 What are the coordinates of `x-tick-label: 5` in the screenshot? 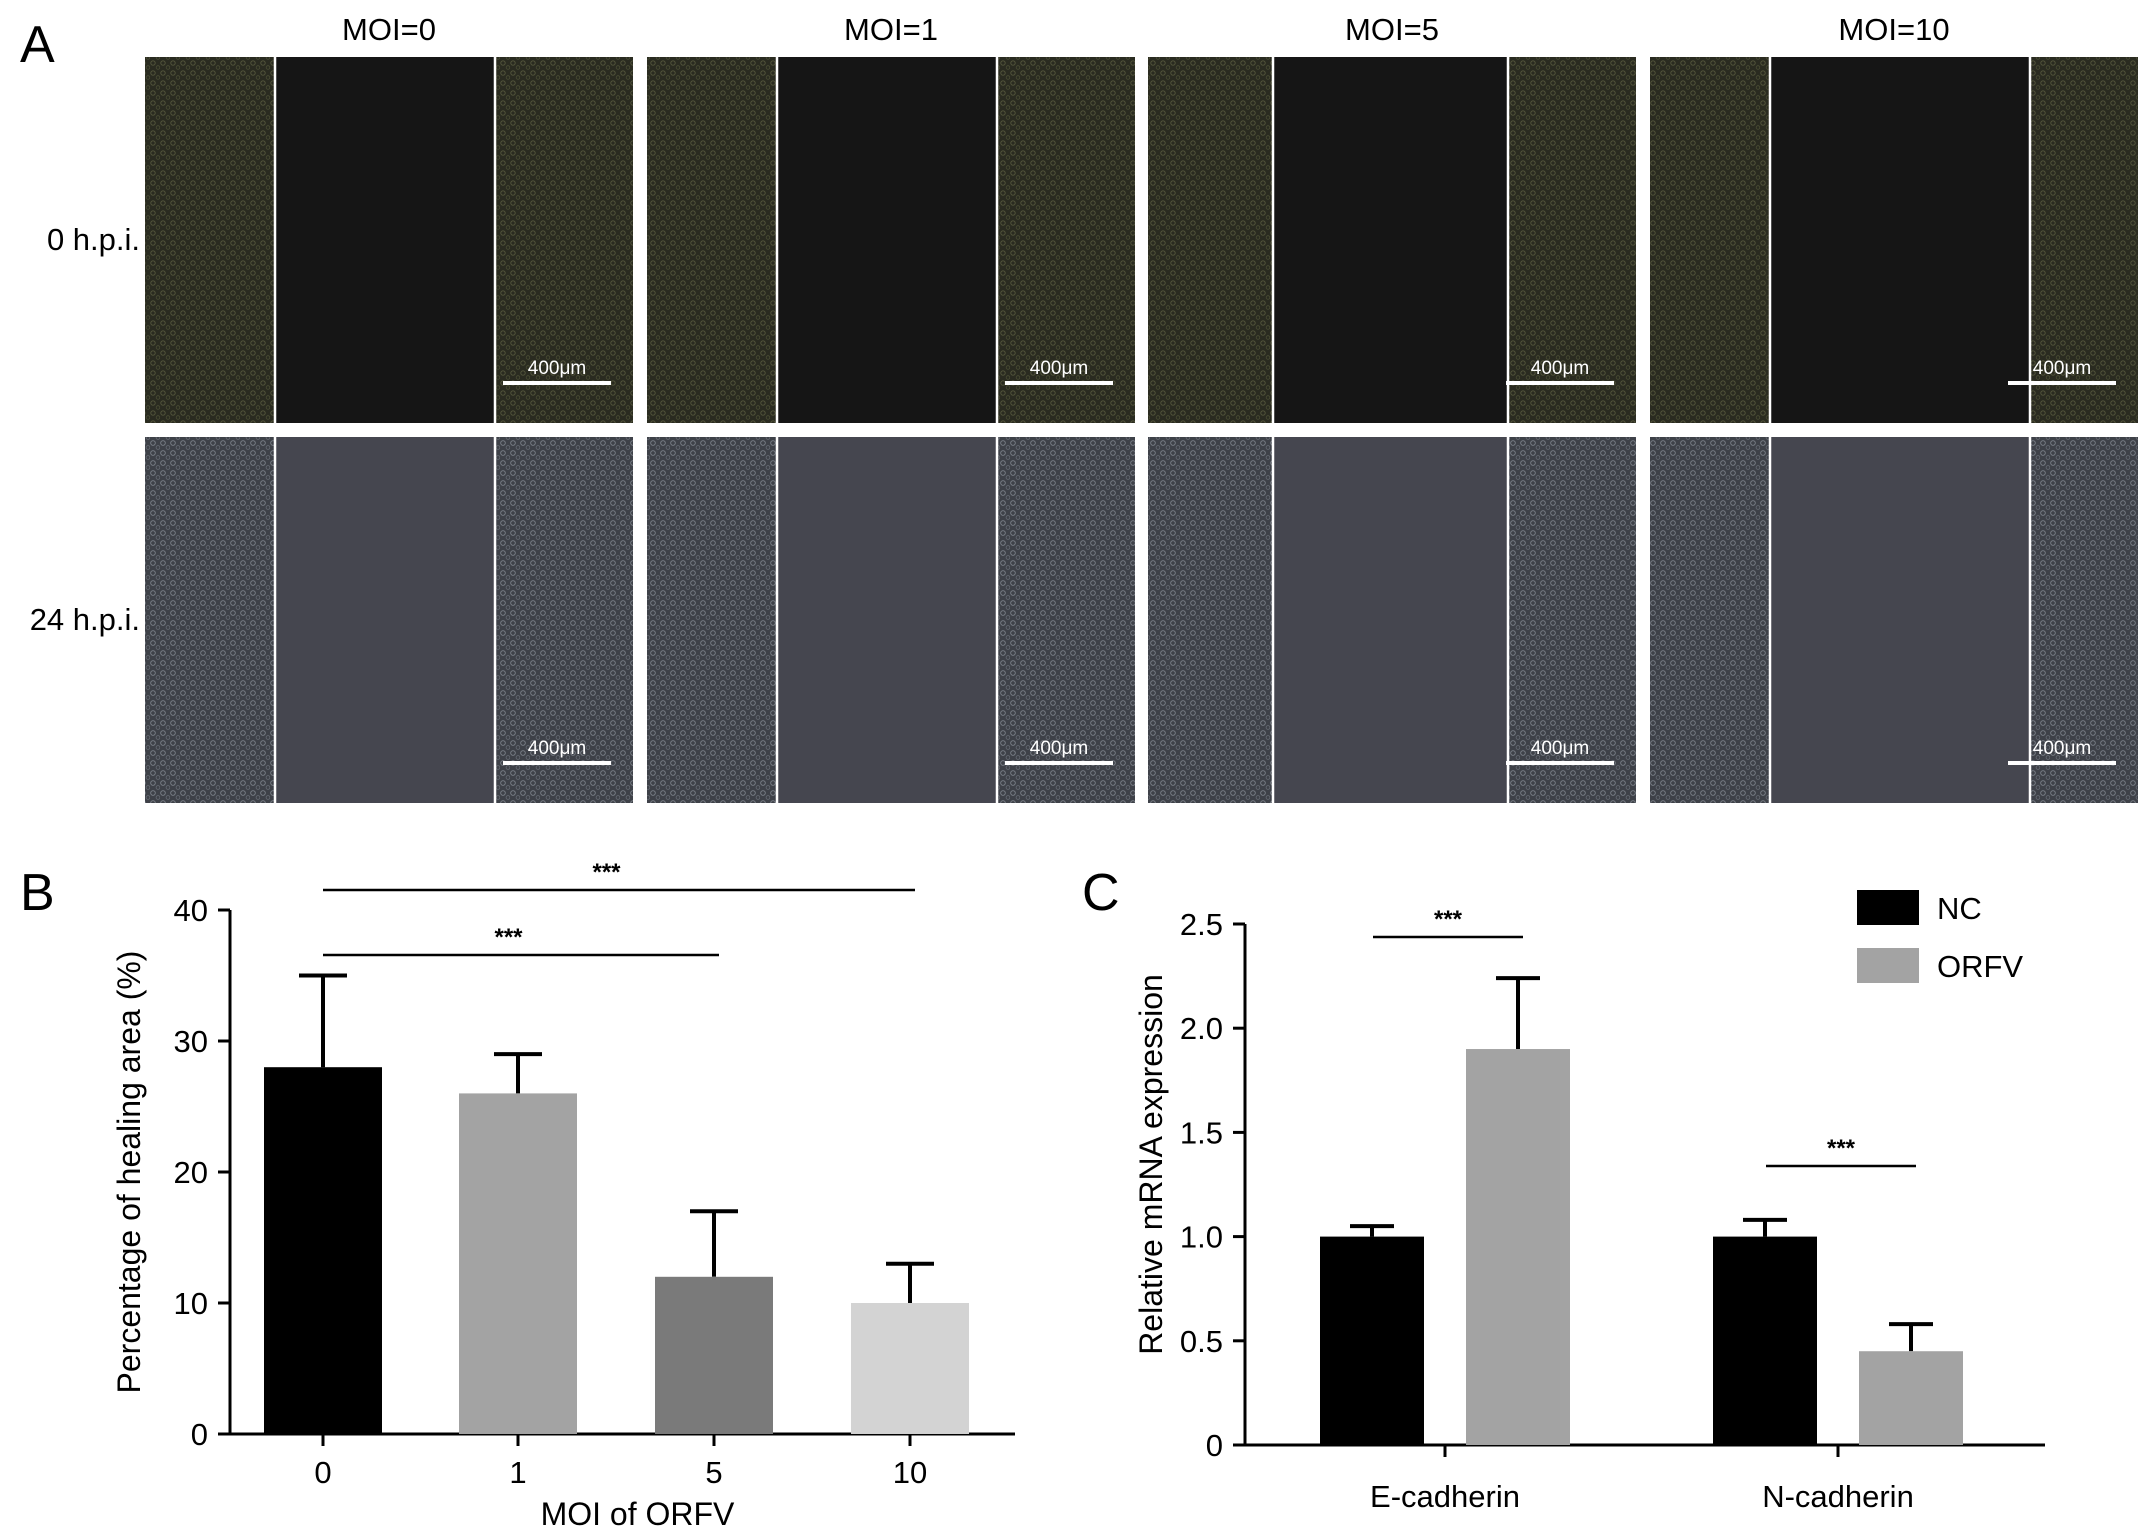 It's located at (713, 1472).